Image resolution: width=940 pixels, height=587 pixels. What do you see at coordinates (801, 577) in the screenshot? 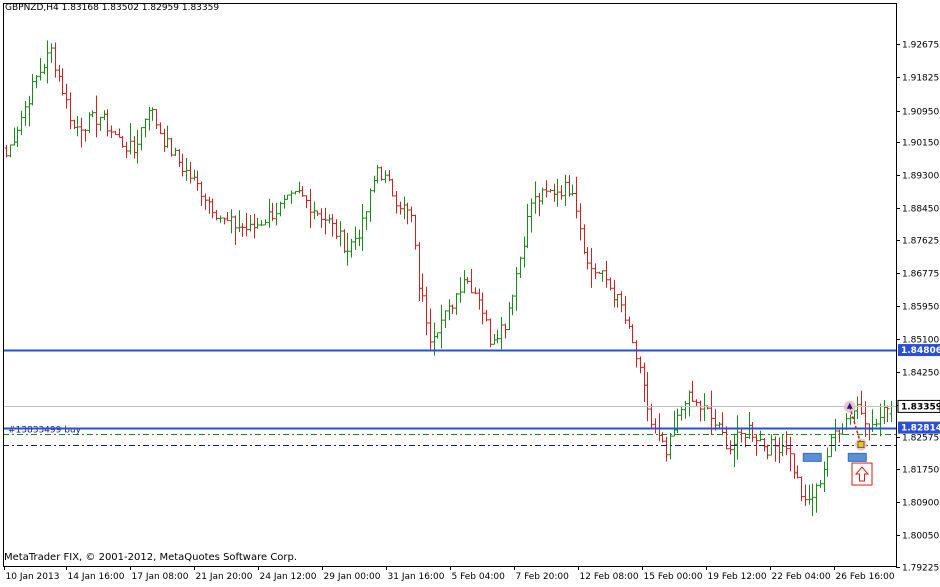
I see `x-tick-label: 22 Feb 04:00` at bounding box center [801, 577].